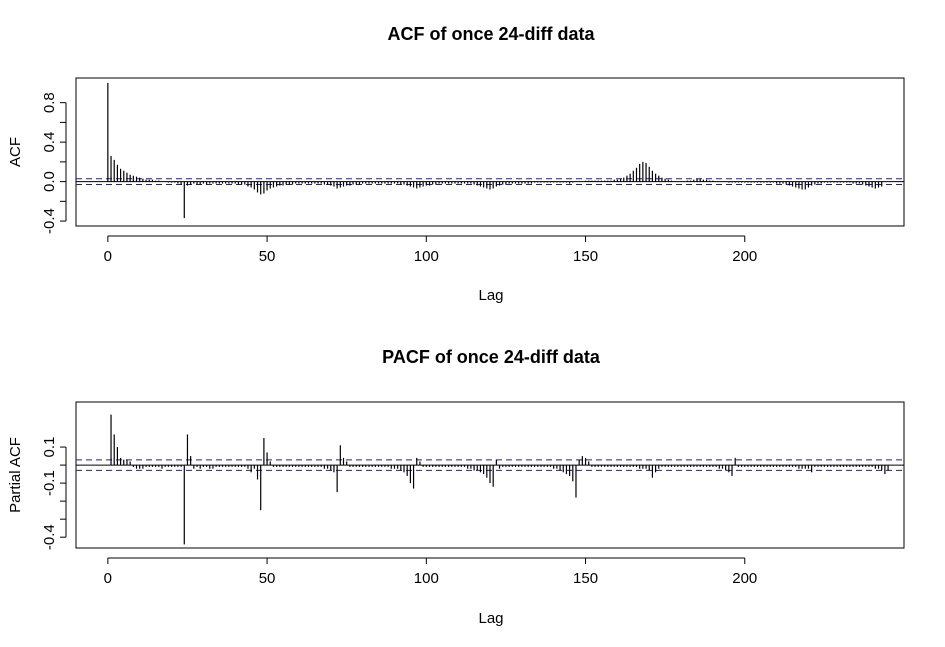  Describe the element at coordinates (585, 578) in the screenshot. I see `pacf-x-tick-label: 150` at that location.